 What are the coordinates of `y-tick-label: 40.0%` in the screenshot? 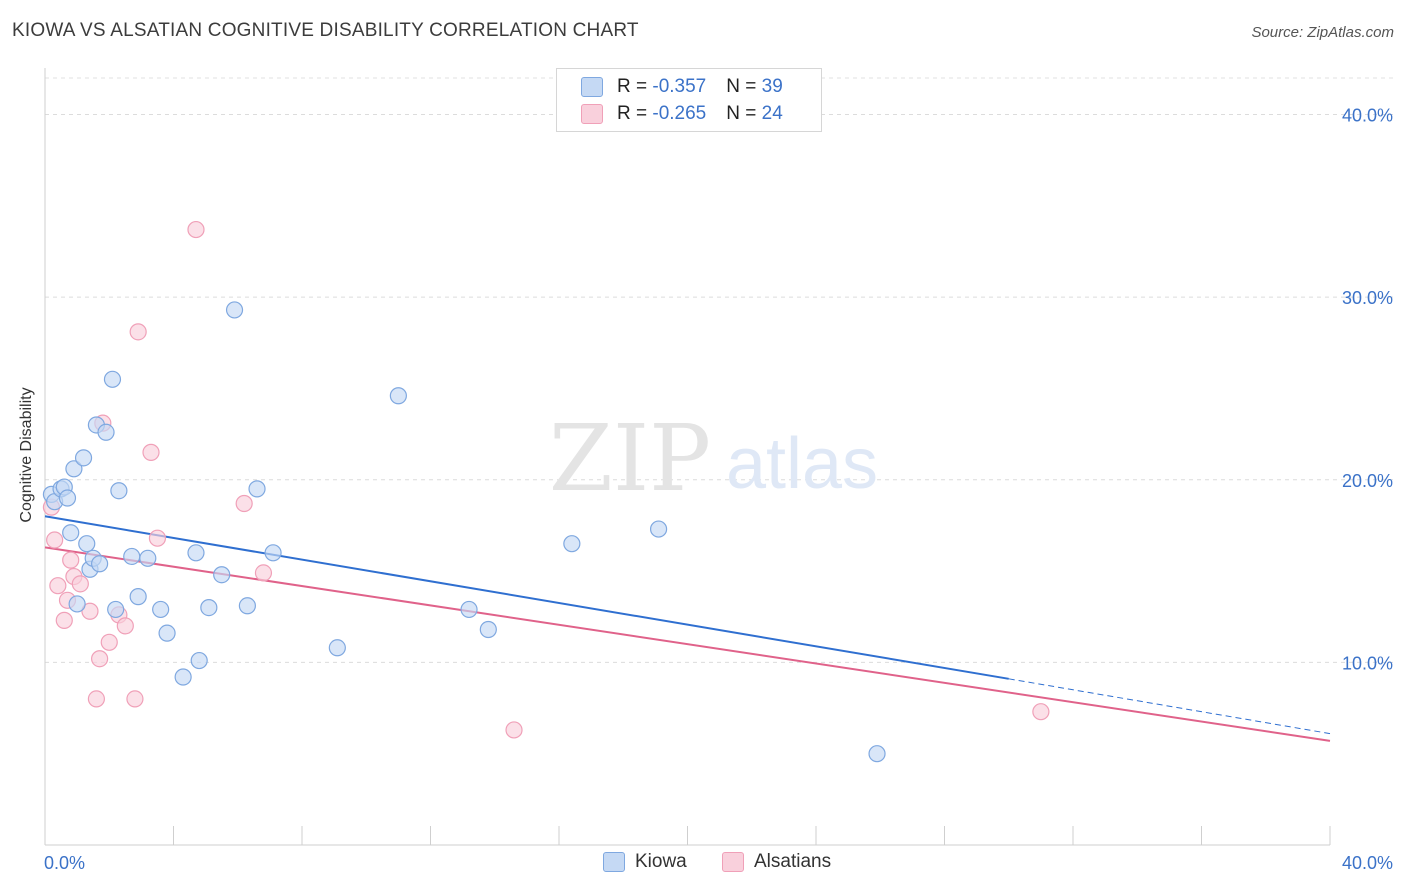 It's located at (1367, 116).